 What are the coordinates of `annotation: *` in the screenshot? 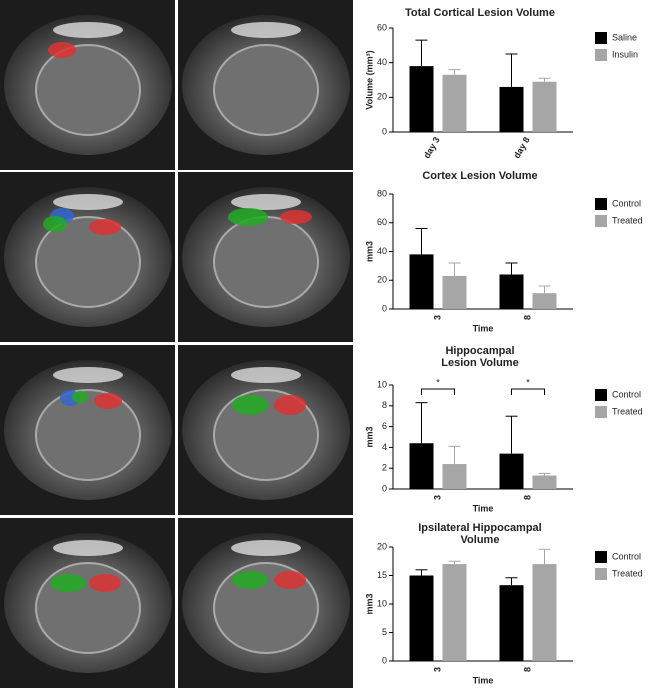 It's located at (528, 382).